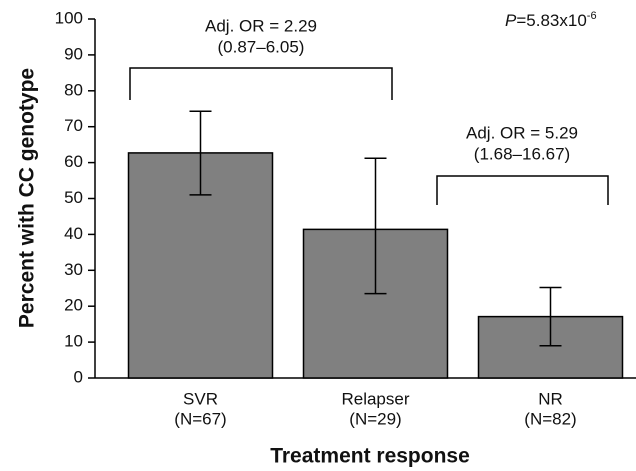 This screenshot has width=636, height=471. I want to click on y-tick-label: 90, so click(73, 53).